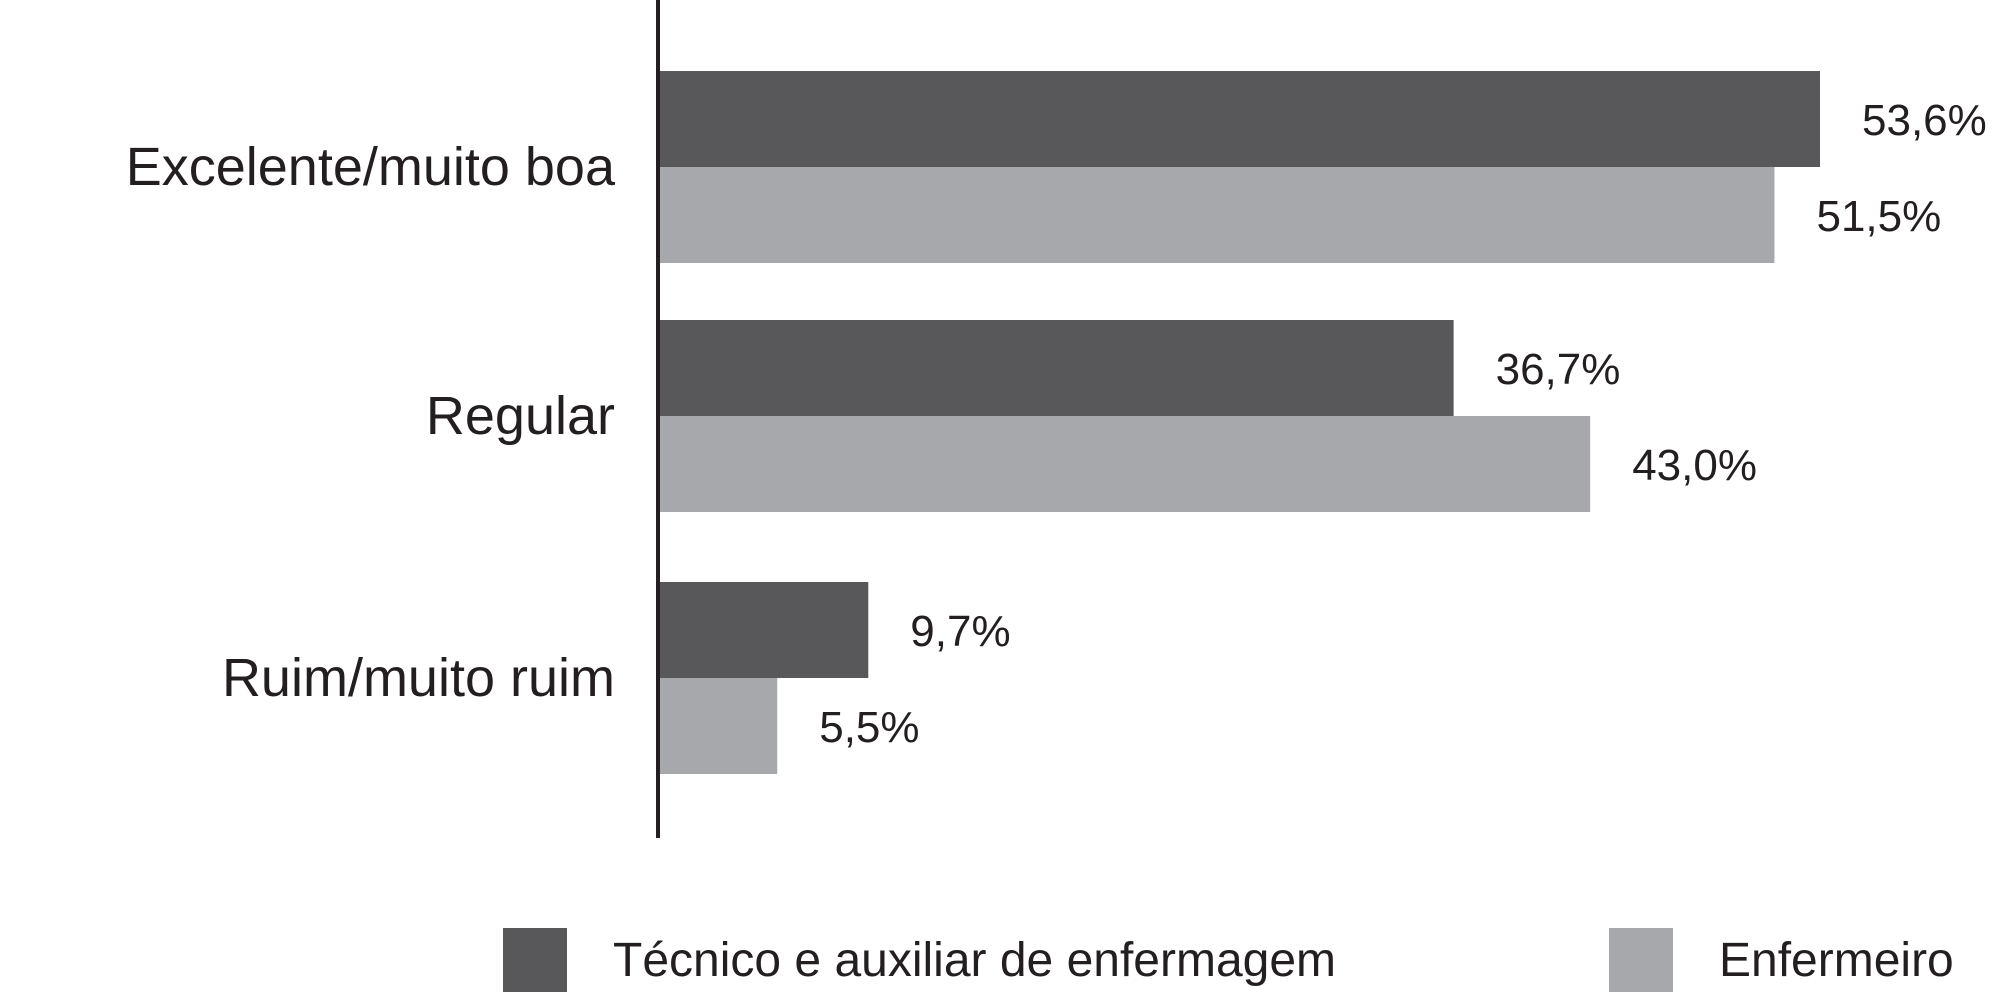  Describe the element at coordinates (1878, 216) in the screenshot. I see `value-label-excelente-muito-boa-series-1: 51,5%` at that location.